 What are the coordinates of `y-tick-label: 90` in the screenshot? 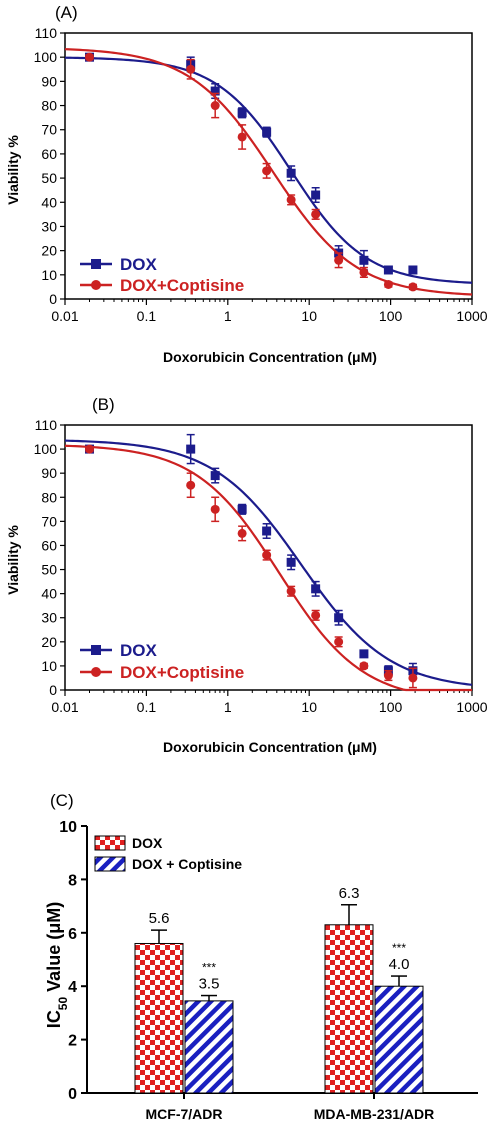 It's located at (49, 81).